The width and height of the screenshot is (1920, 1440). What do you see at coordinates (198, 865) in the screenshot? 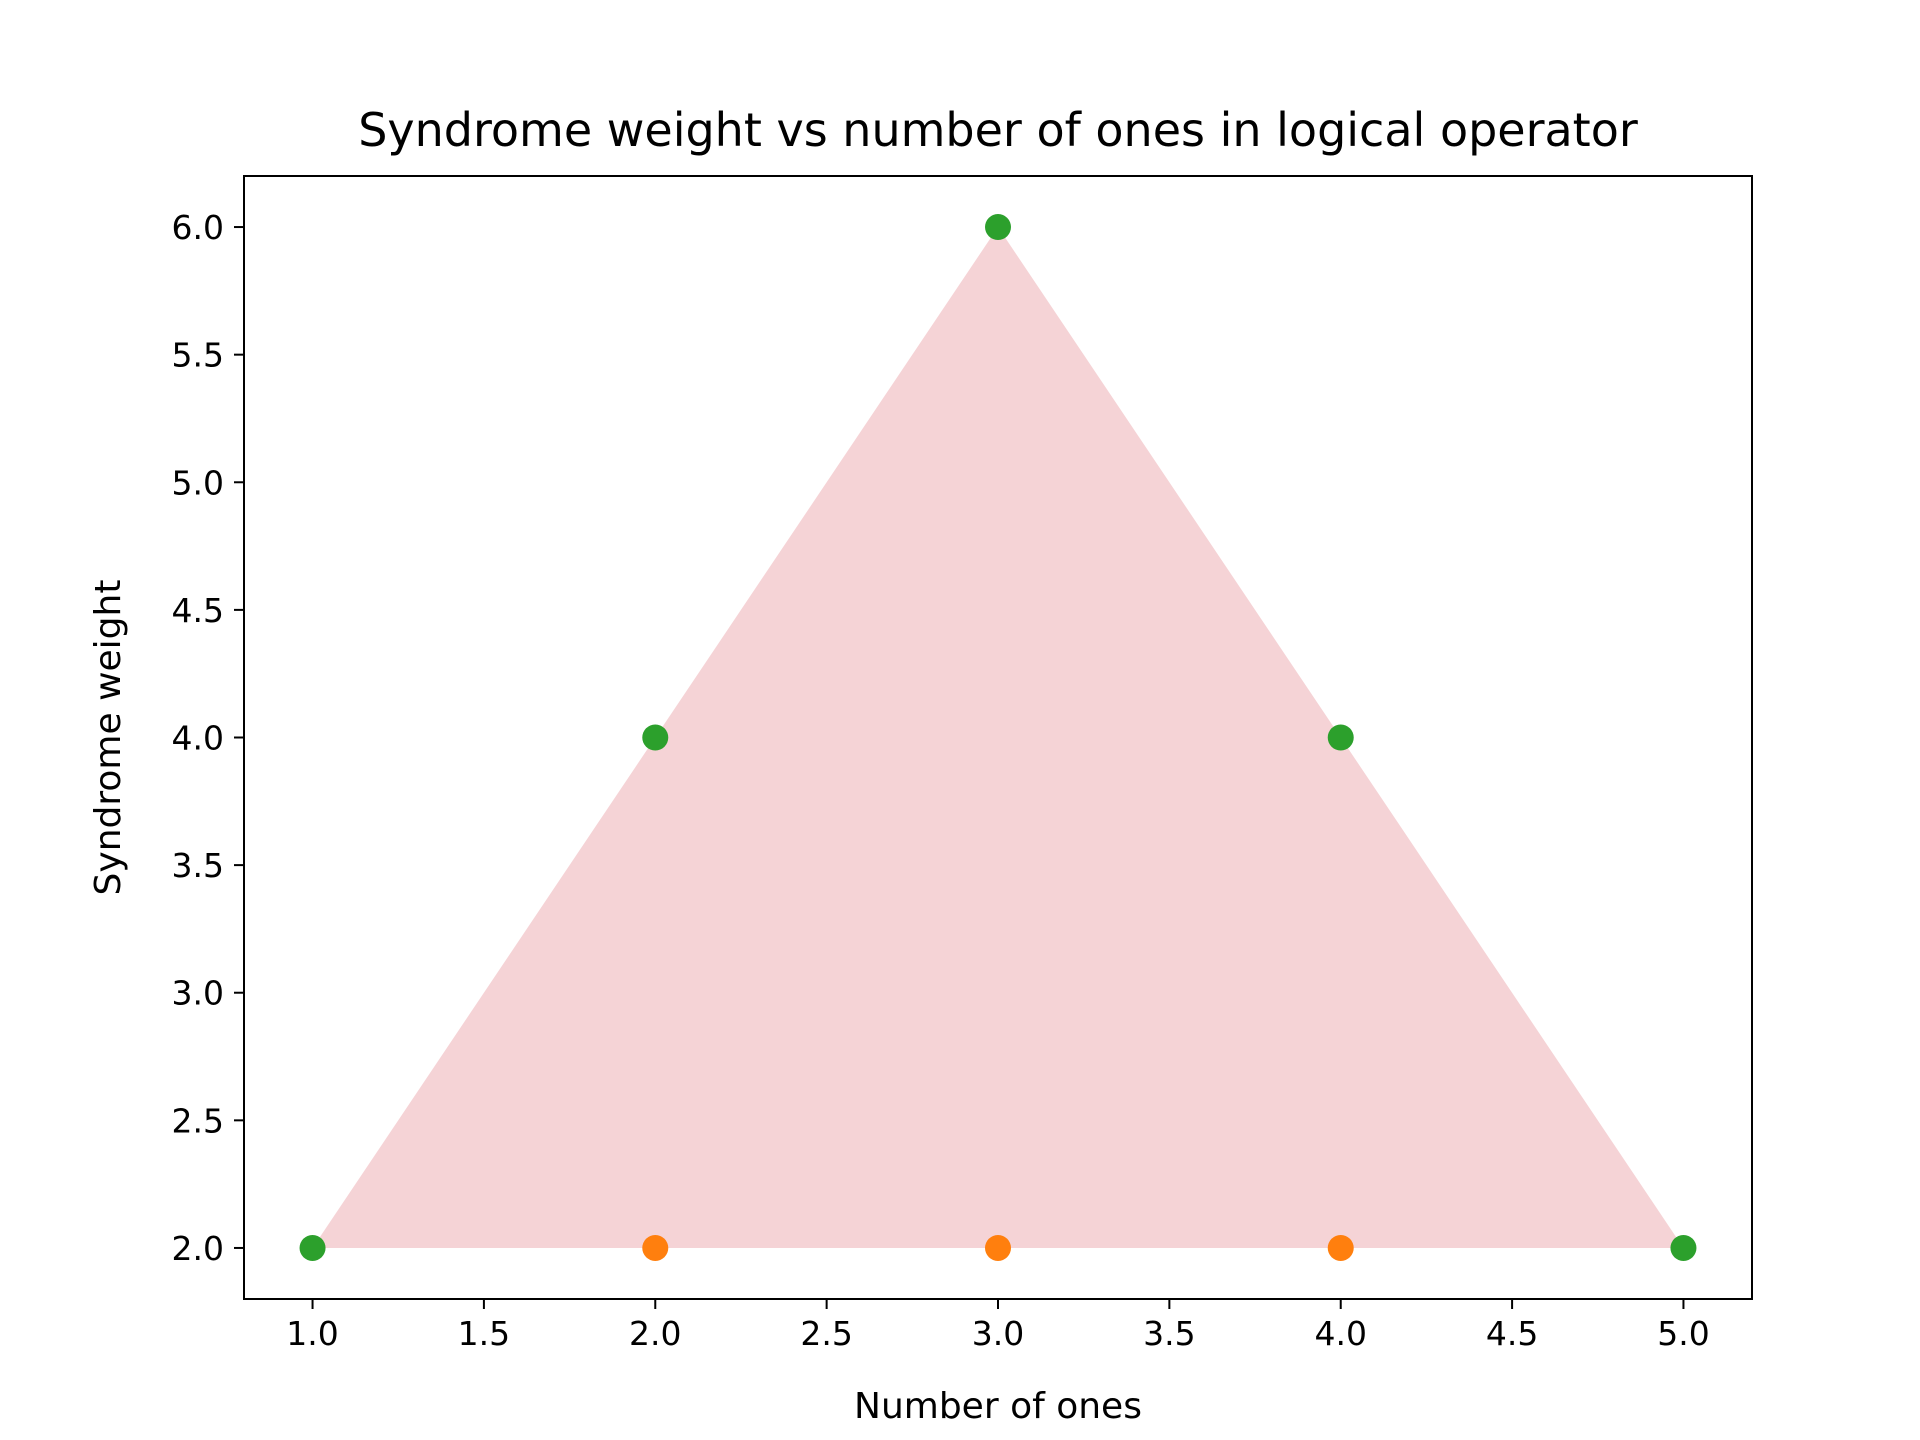
I see `y-tick-label: 3.5` at bounding box center [198, 865].